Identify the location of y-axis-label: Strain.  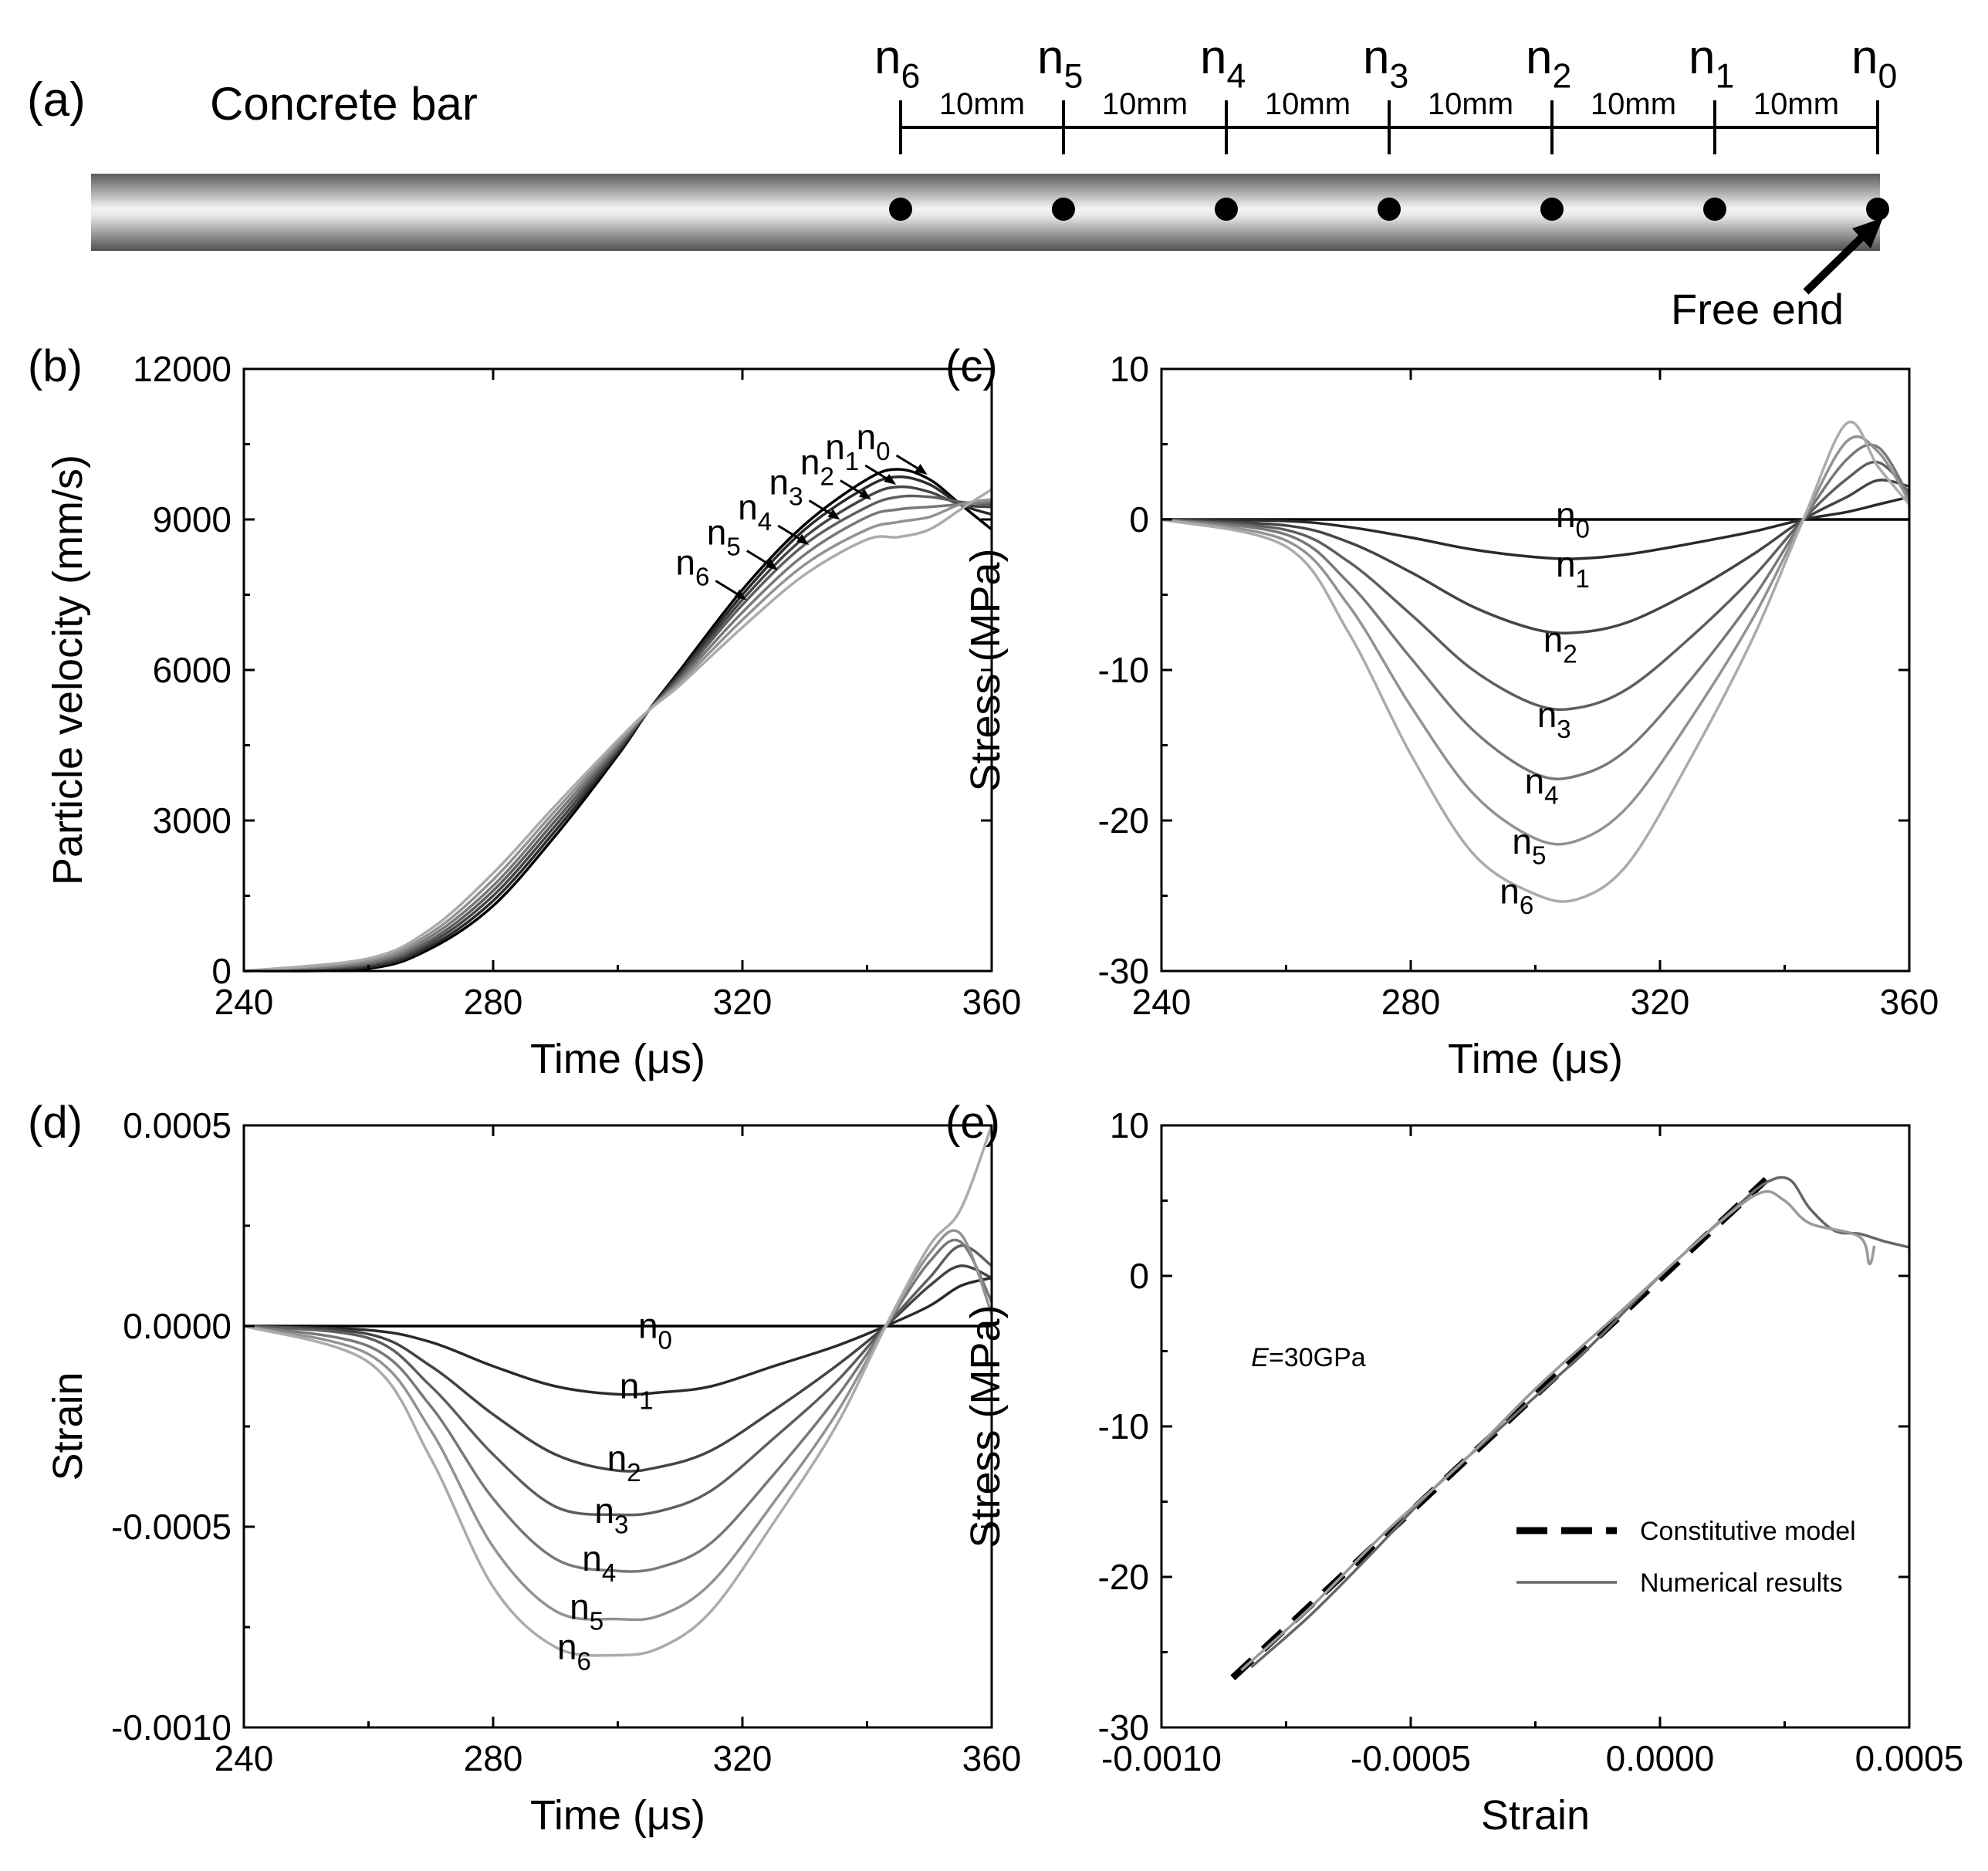
(68, 1426).